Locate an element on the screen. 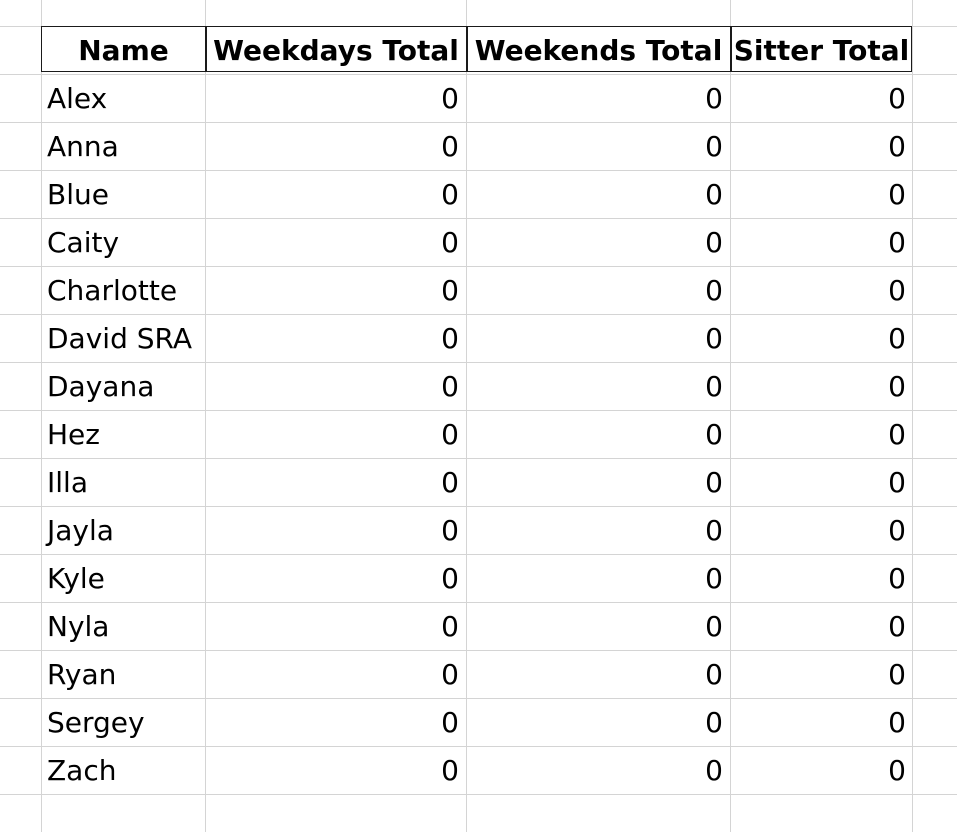 Image resolution: width=957 pixels, height=832 pixels. cell-name: David SRA is located at coordinates (119, 338).